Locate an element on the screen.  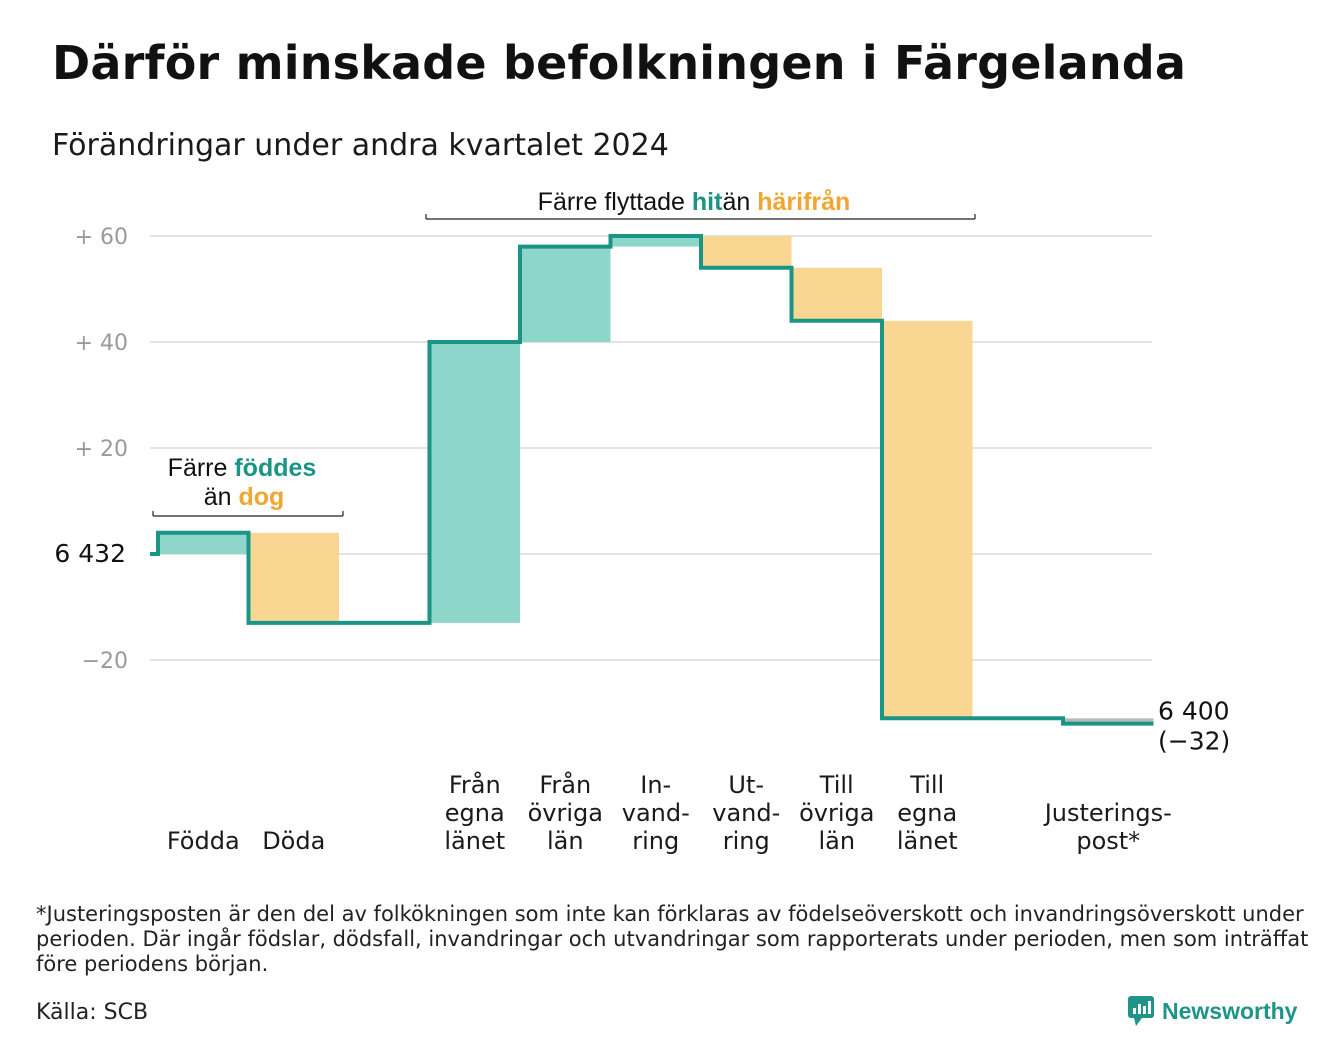
brand: Newsworthy is located at coordinates (1212, 1011).